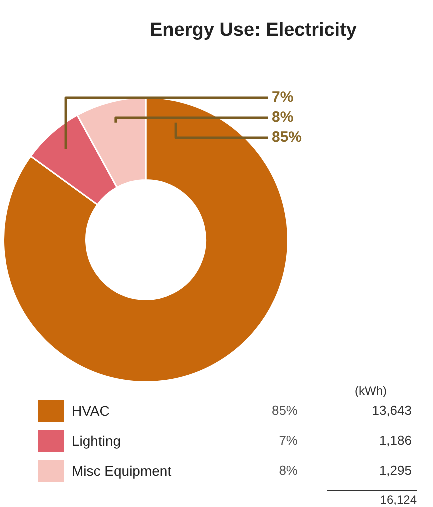 This screenshot has height=507, width=433. Describe the element at coordinates (91, 411) in the screenshot. I see `legend-label: HVAC` at that location.